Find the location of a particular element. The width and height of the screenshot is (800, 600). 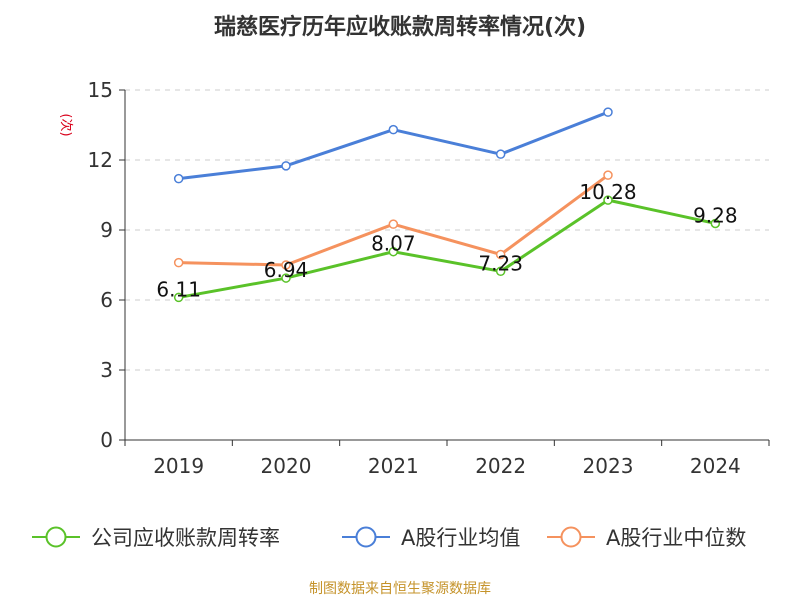

data-label: 10.28 is located at coordinates (607, 192).